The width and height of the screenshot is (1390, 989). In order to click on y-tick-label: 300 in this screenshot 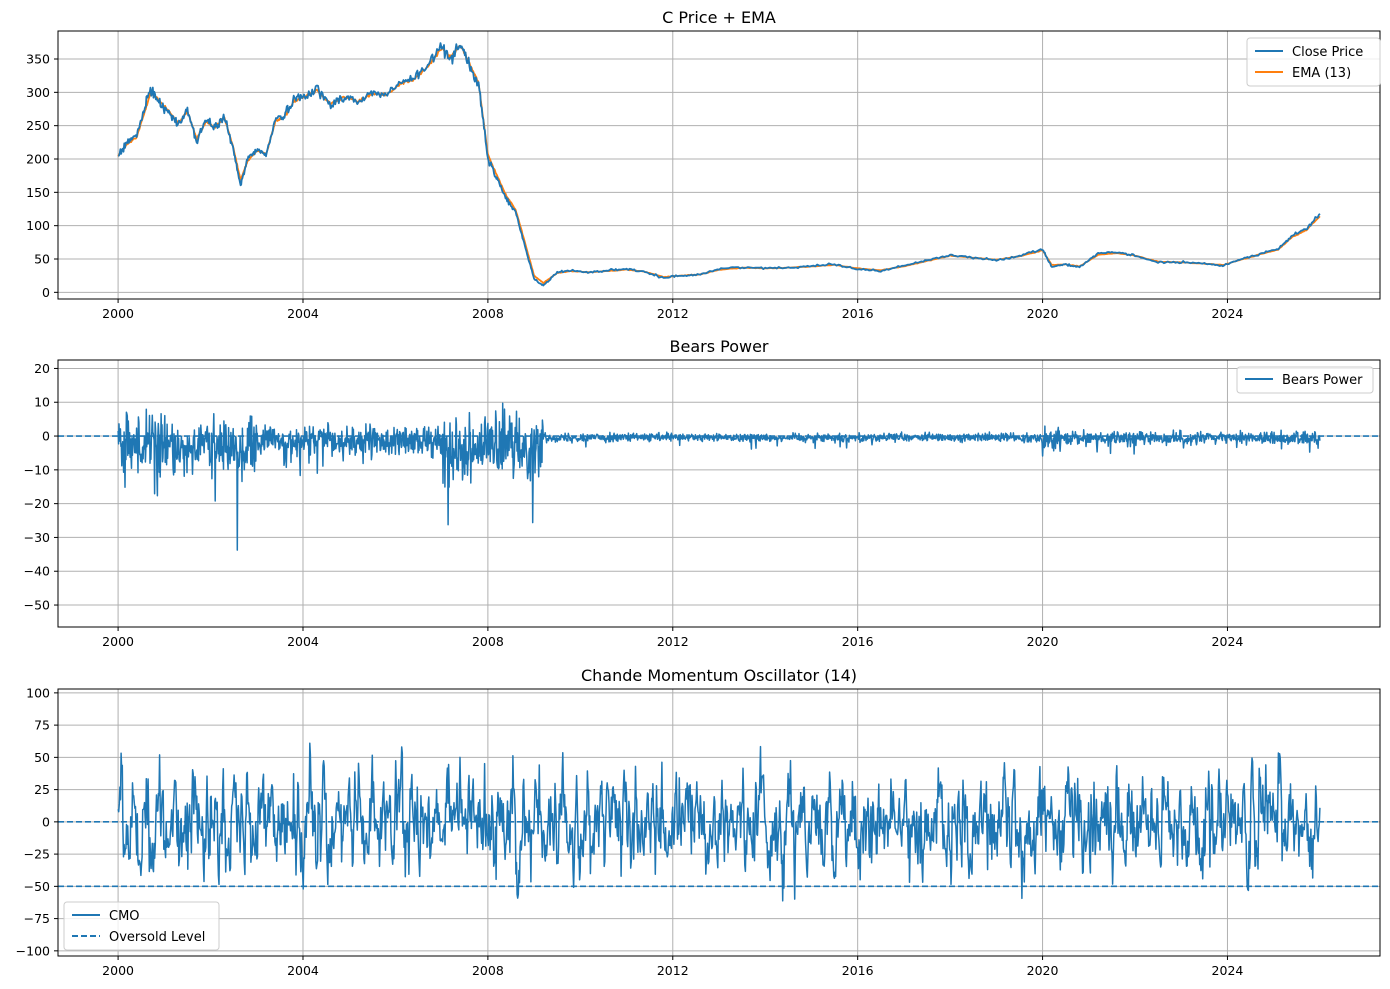, I will do `click(38, 92)`.